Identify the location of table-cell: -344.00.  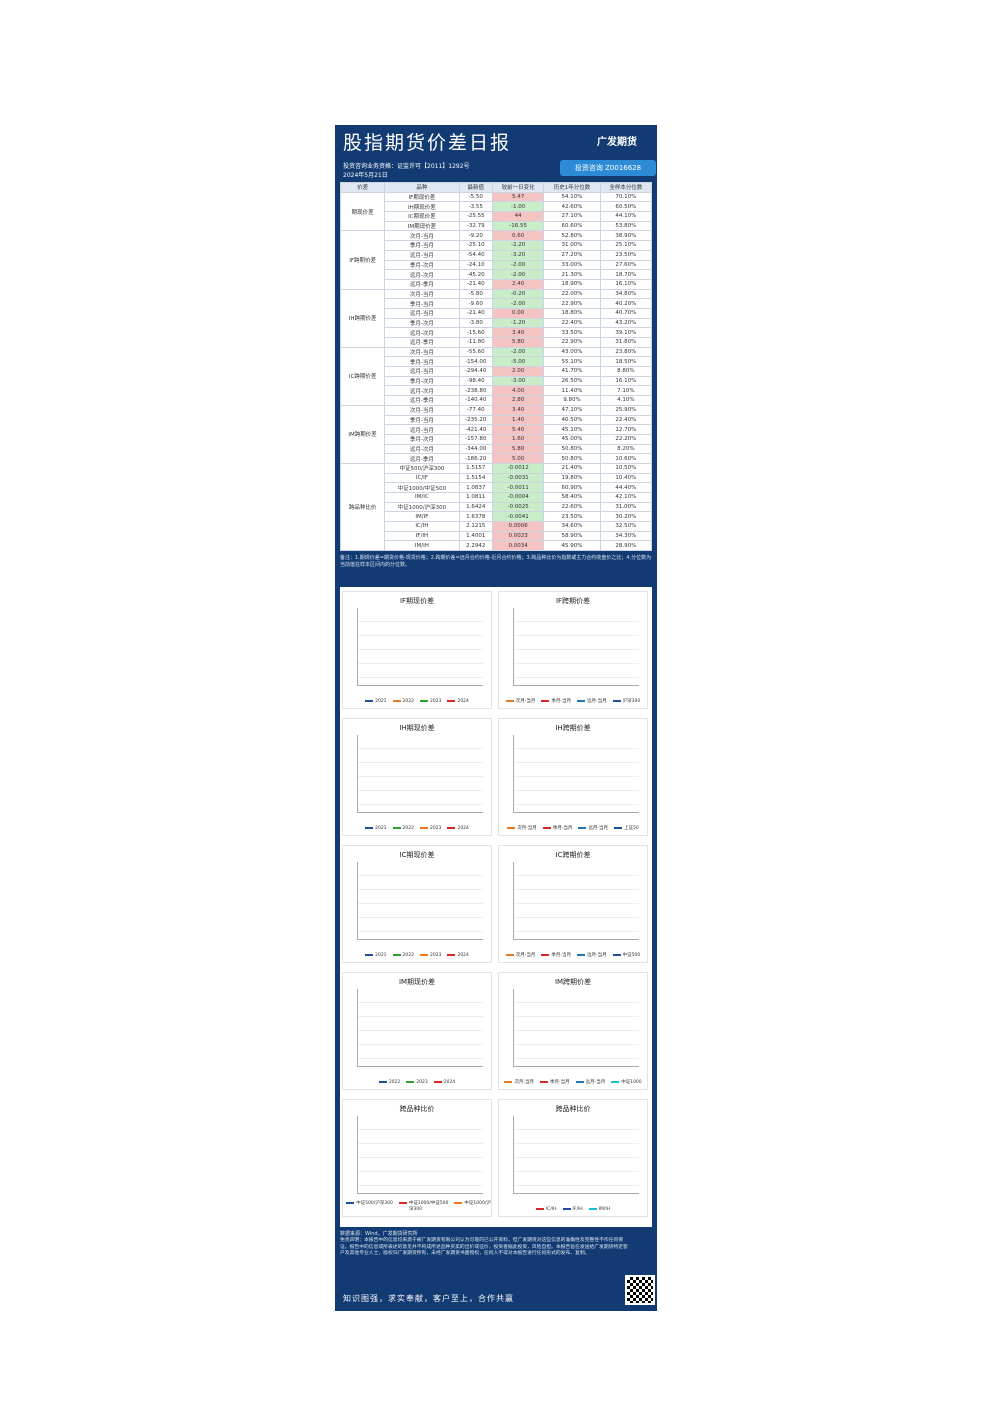
(476, 449).